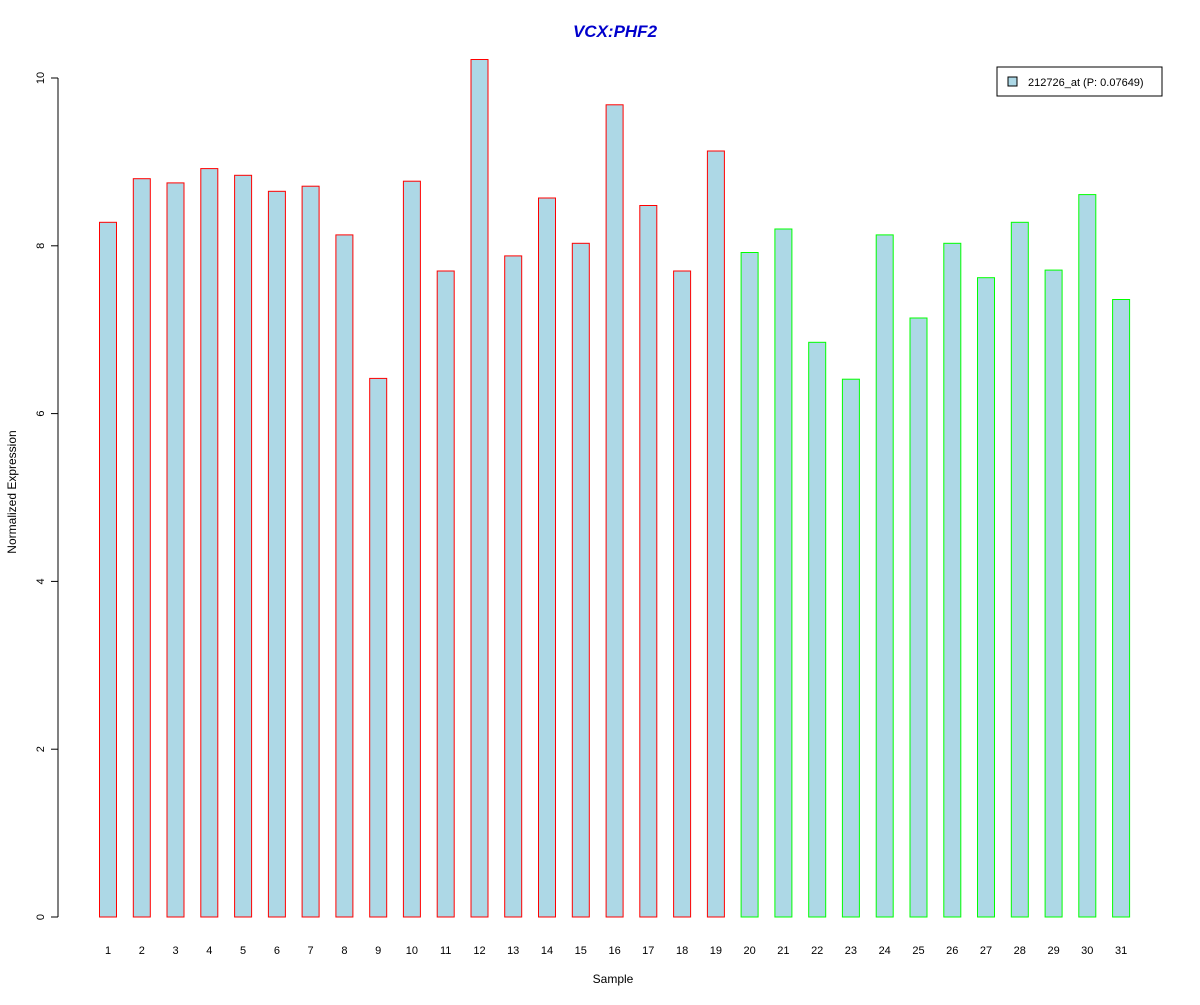  I want to click on x-tick-label: 10, so click(412, 951).